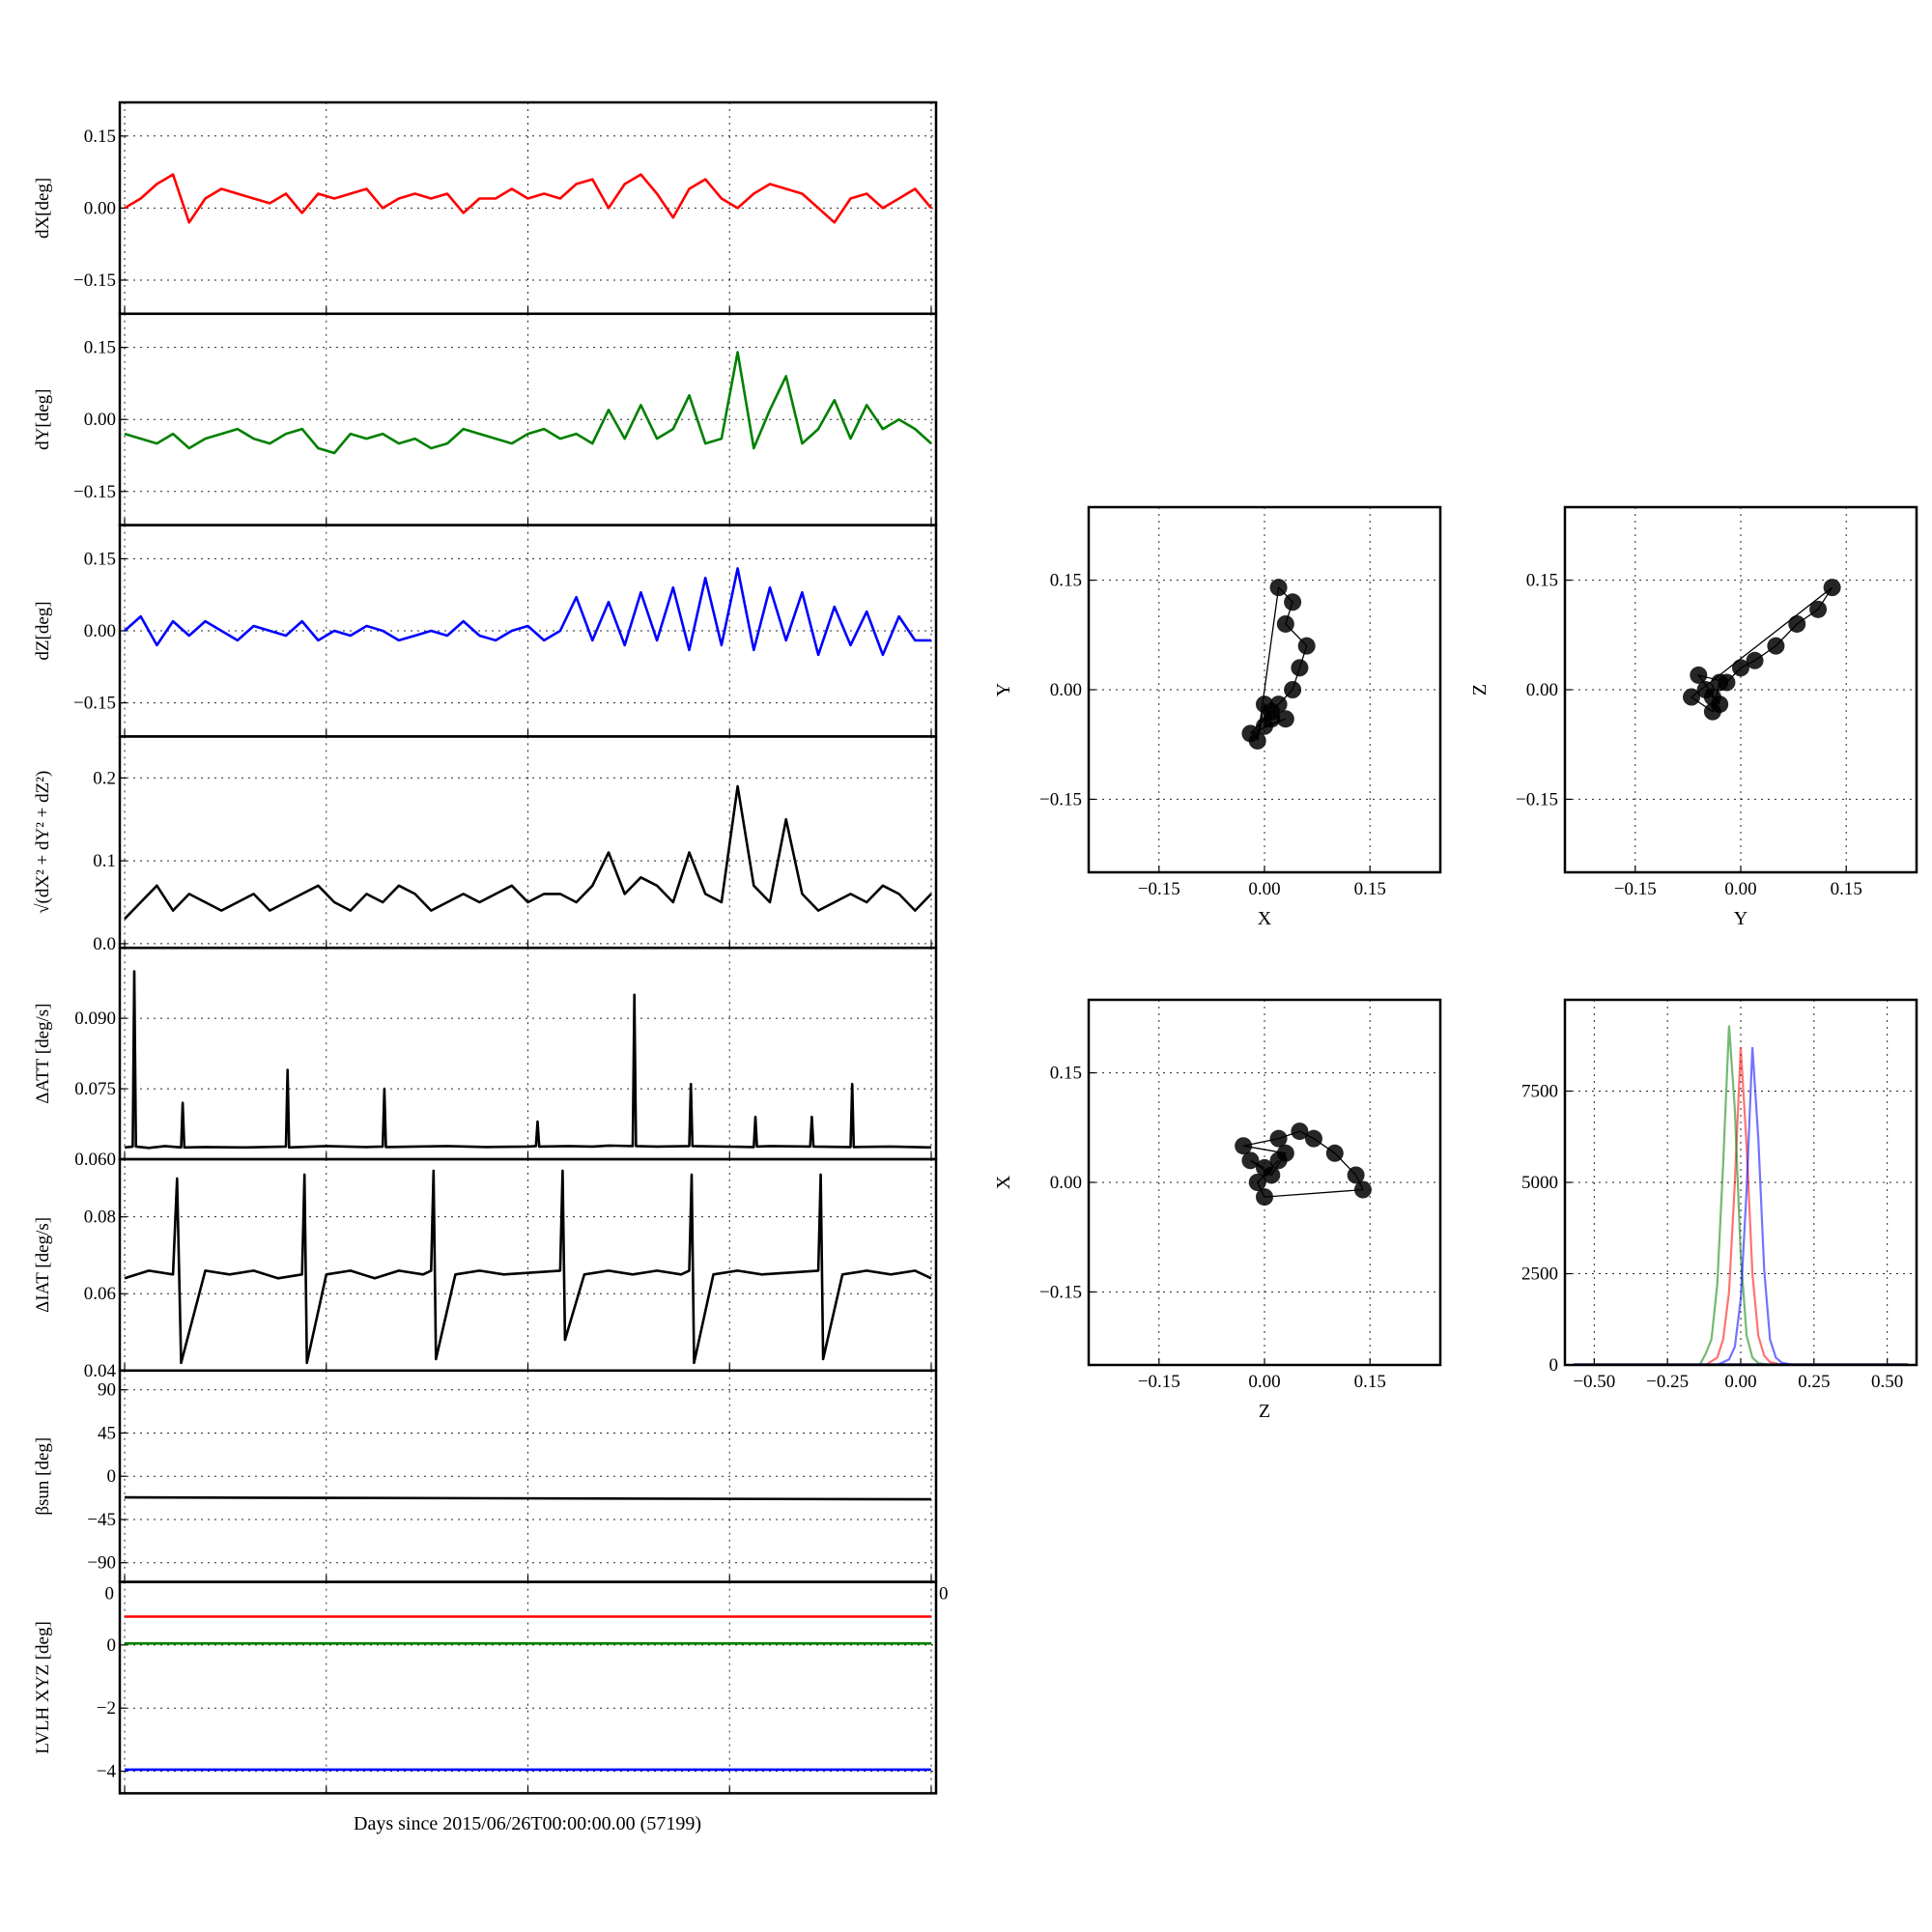 This screenshot has height=1932, width=1932. Describe the element at coordinates (1003, 689) in the screenshot. I see `y-axis-label: Y` at that location.